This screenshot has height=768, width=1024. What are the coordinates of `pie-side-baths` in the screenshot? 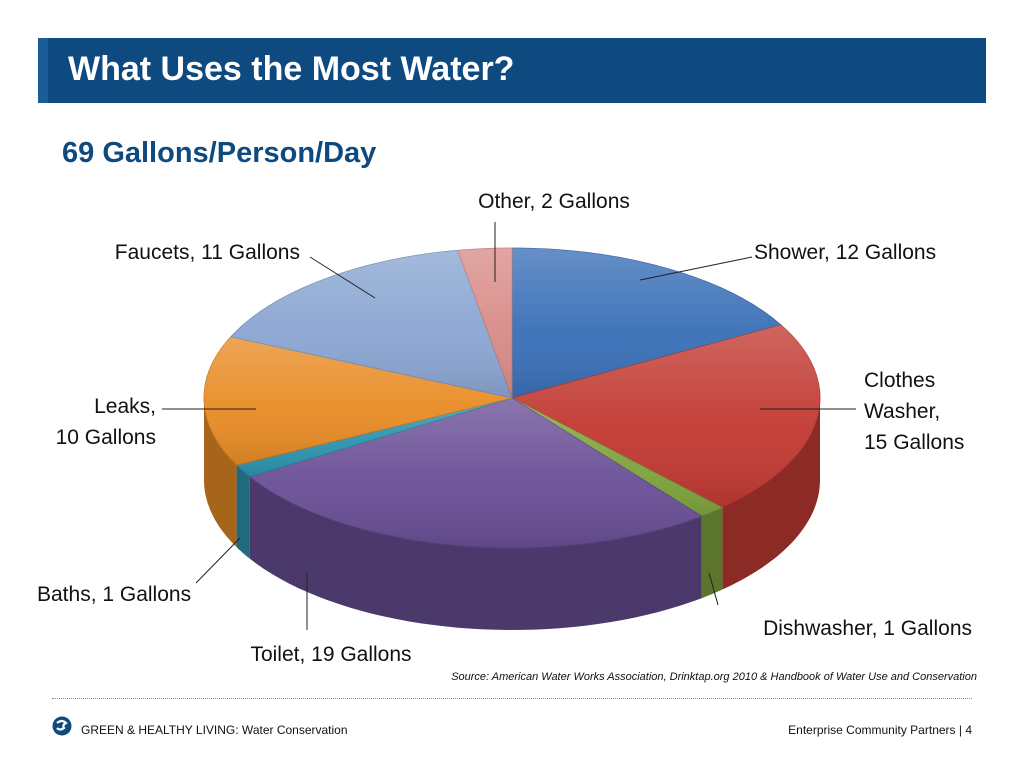 It's located at (243, 512).